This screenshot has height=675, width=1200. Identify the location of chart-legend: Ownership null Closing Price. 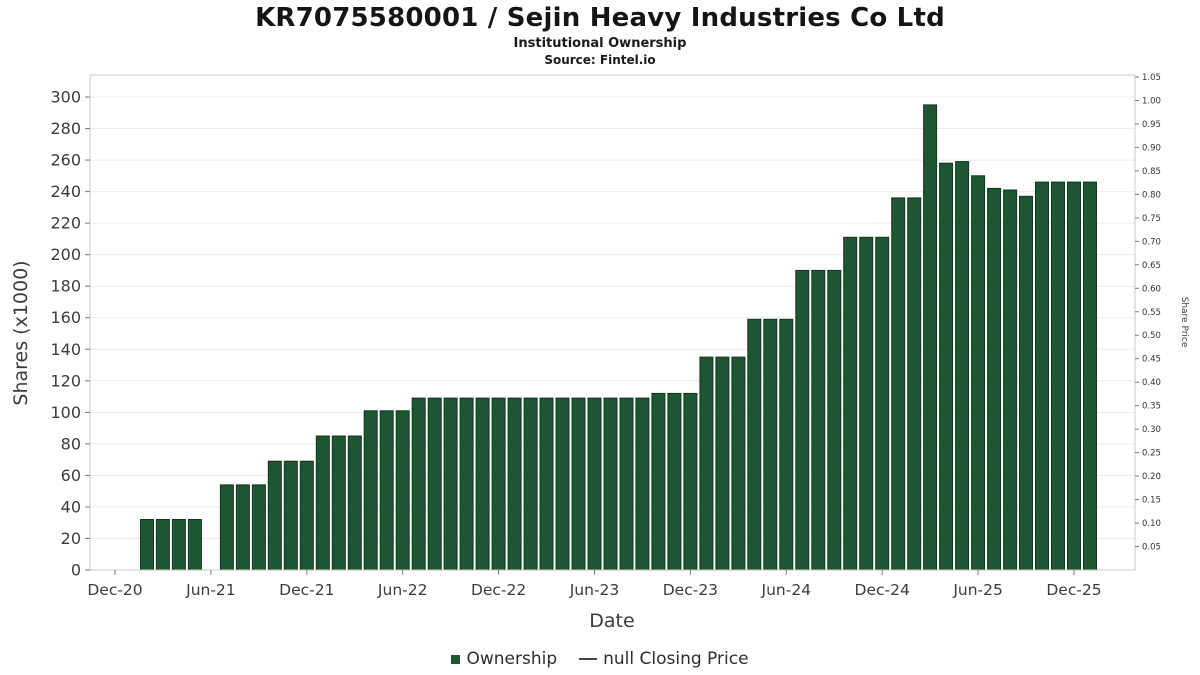
(600, 659).